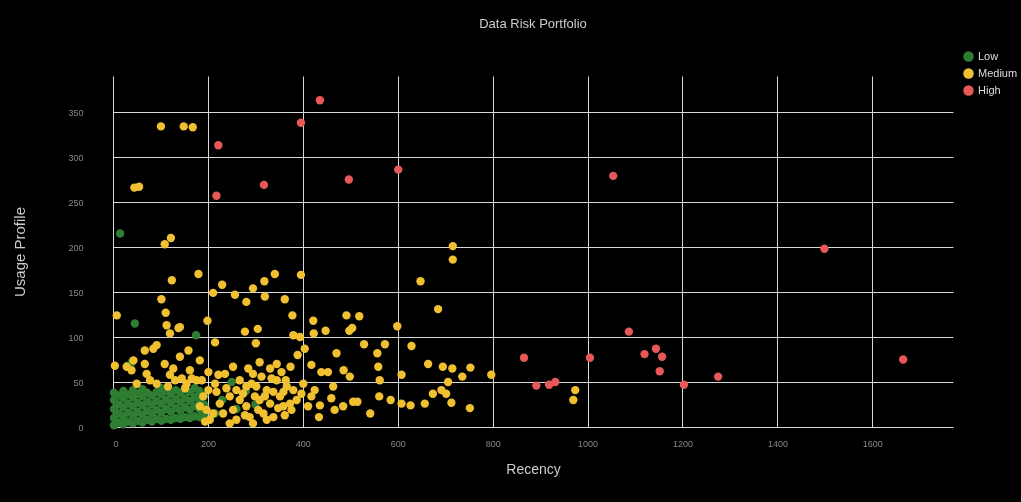  I want to click on x-axis-title: Recency, so click(533, 468).